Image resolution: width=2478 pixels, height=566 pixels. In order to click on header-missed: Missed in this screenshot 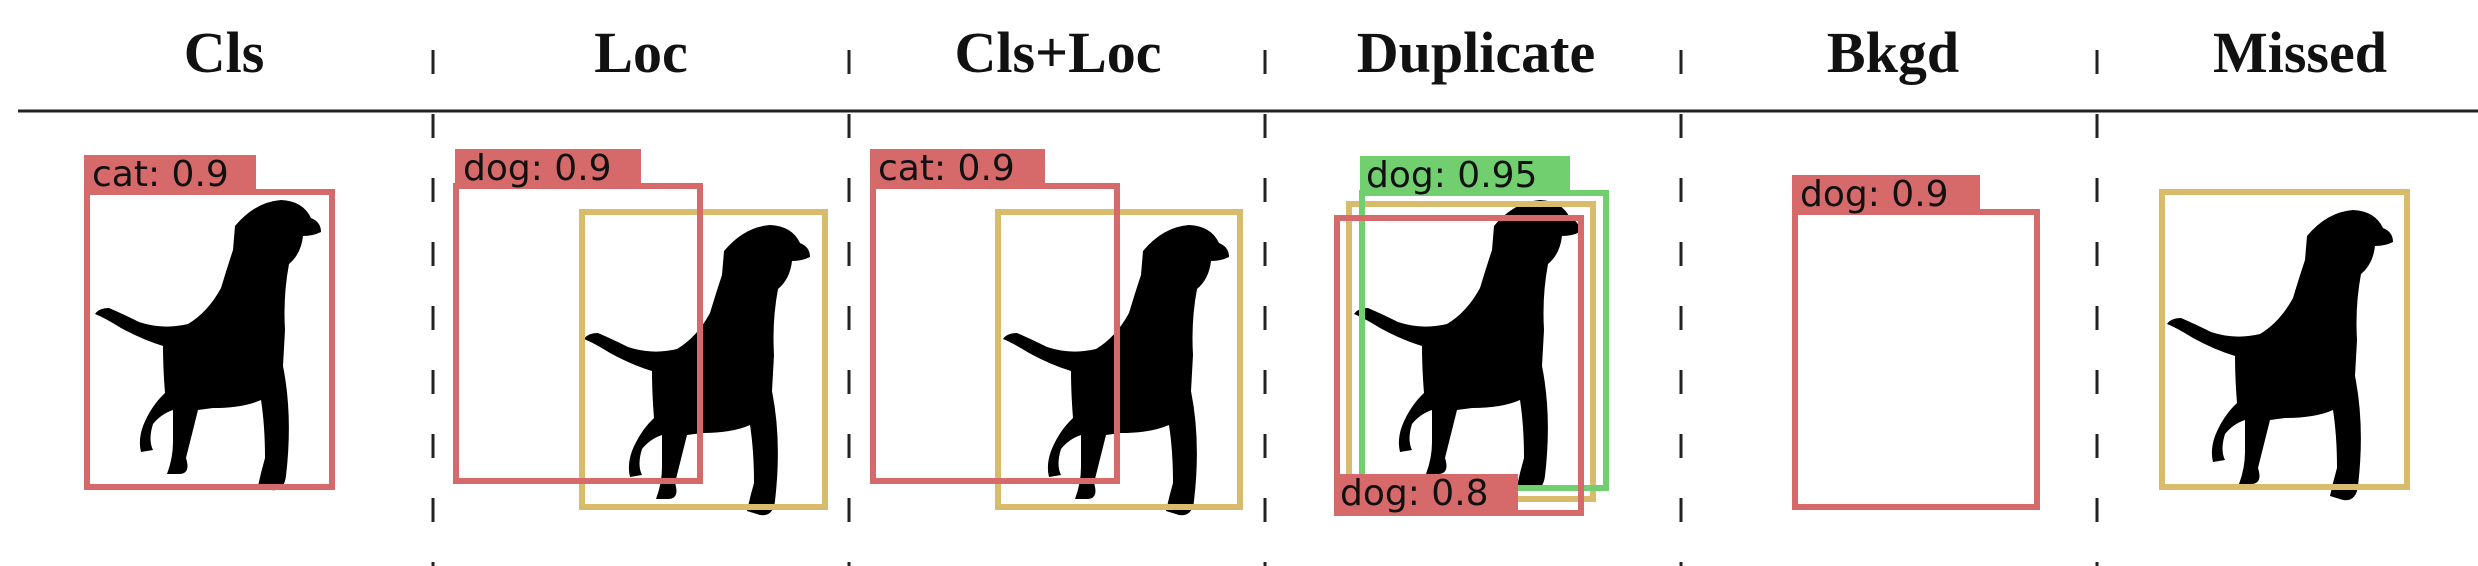, I will do `click(2300, 52)`.